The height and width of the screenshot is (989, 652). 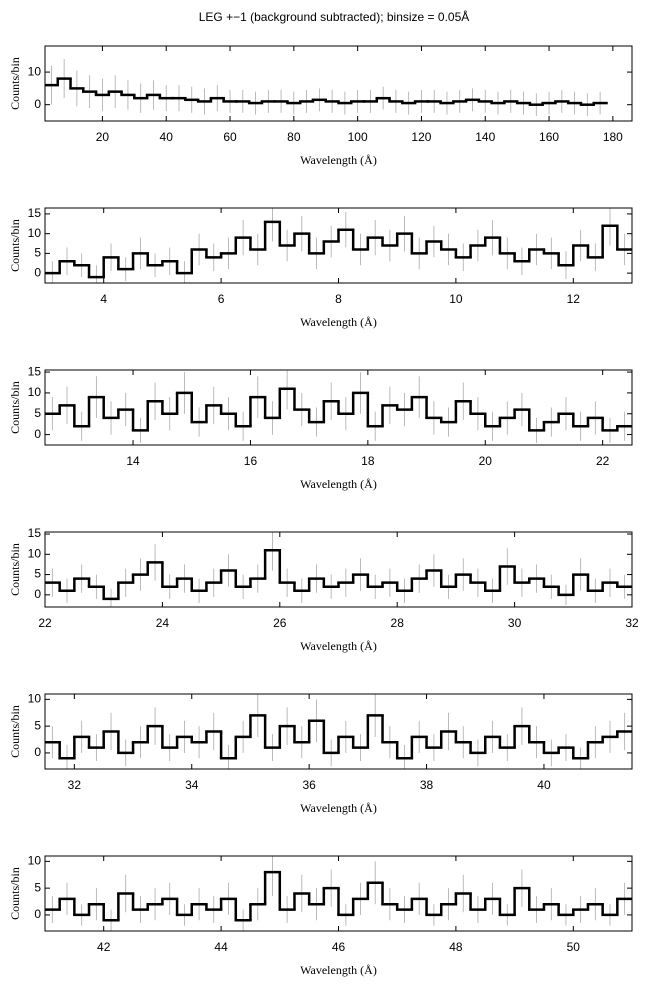 I want to click on x-tick-label: 14, so click(x=133, y=461).